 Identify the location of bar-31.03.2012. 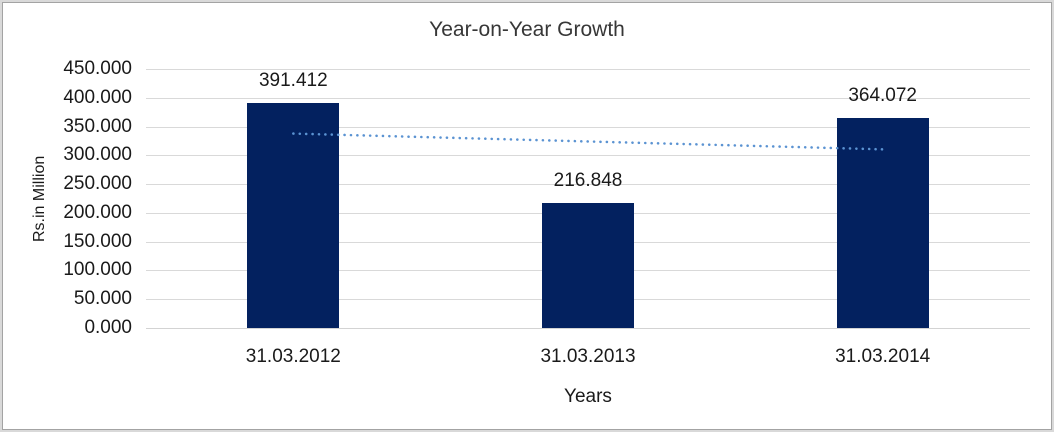
(293, 215).